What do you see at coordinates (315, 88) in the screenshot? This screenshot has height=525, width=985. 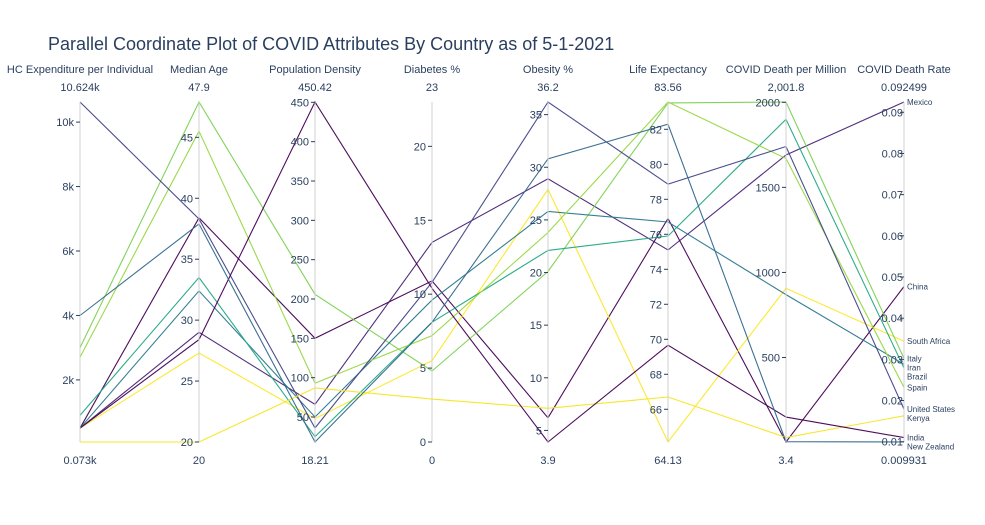 I see `axis-range-max: 450.42` at bounding box center [315, 88].